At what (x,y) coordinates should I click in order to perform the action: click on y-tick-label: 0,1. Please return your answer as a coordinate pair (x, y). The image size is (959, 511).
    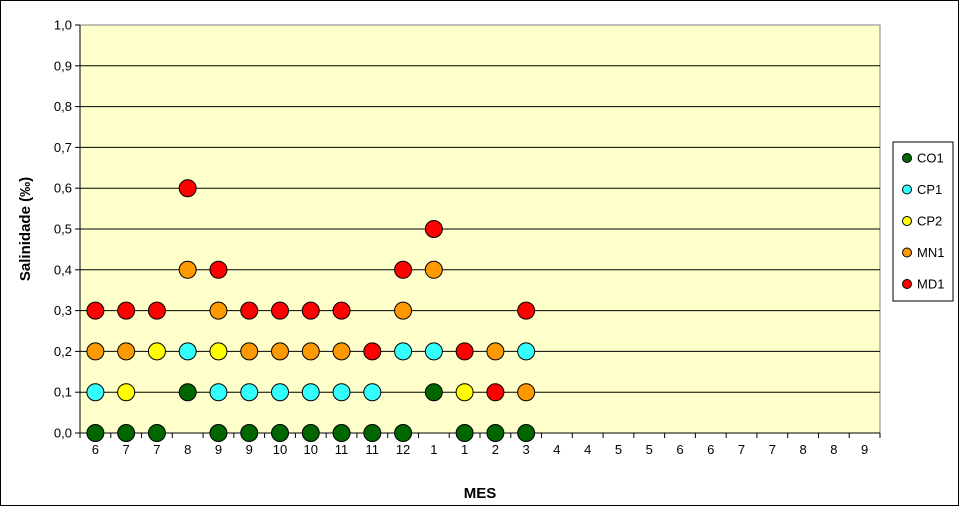
    Looking at the image, I should click on (63, 392).